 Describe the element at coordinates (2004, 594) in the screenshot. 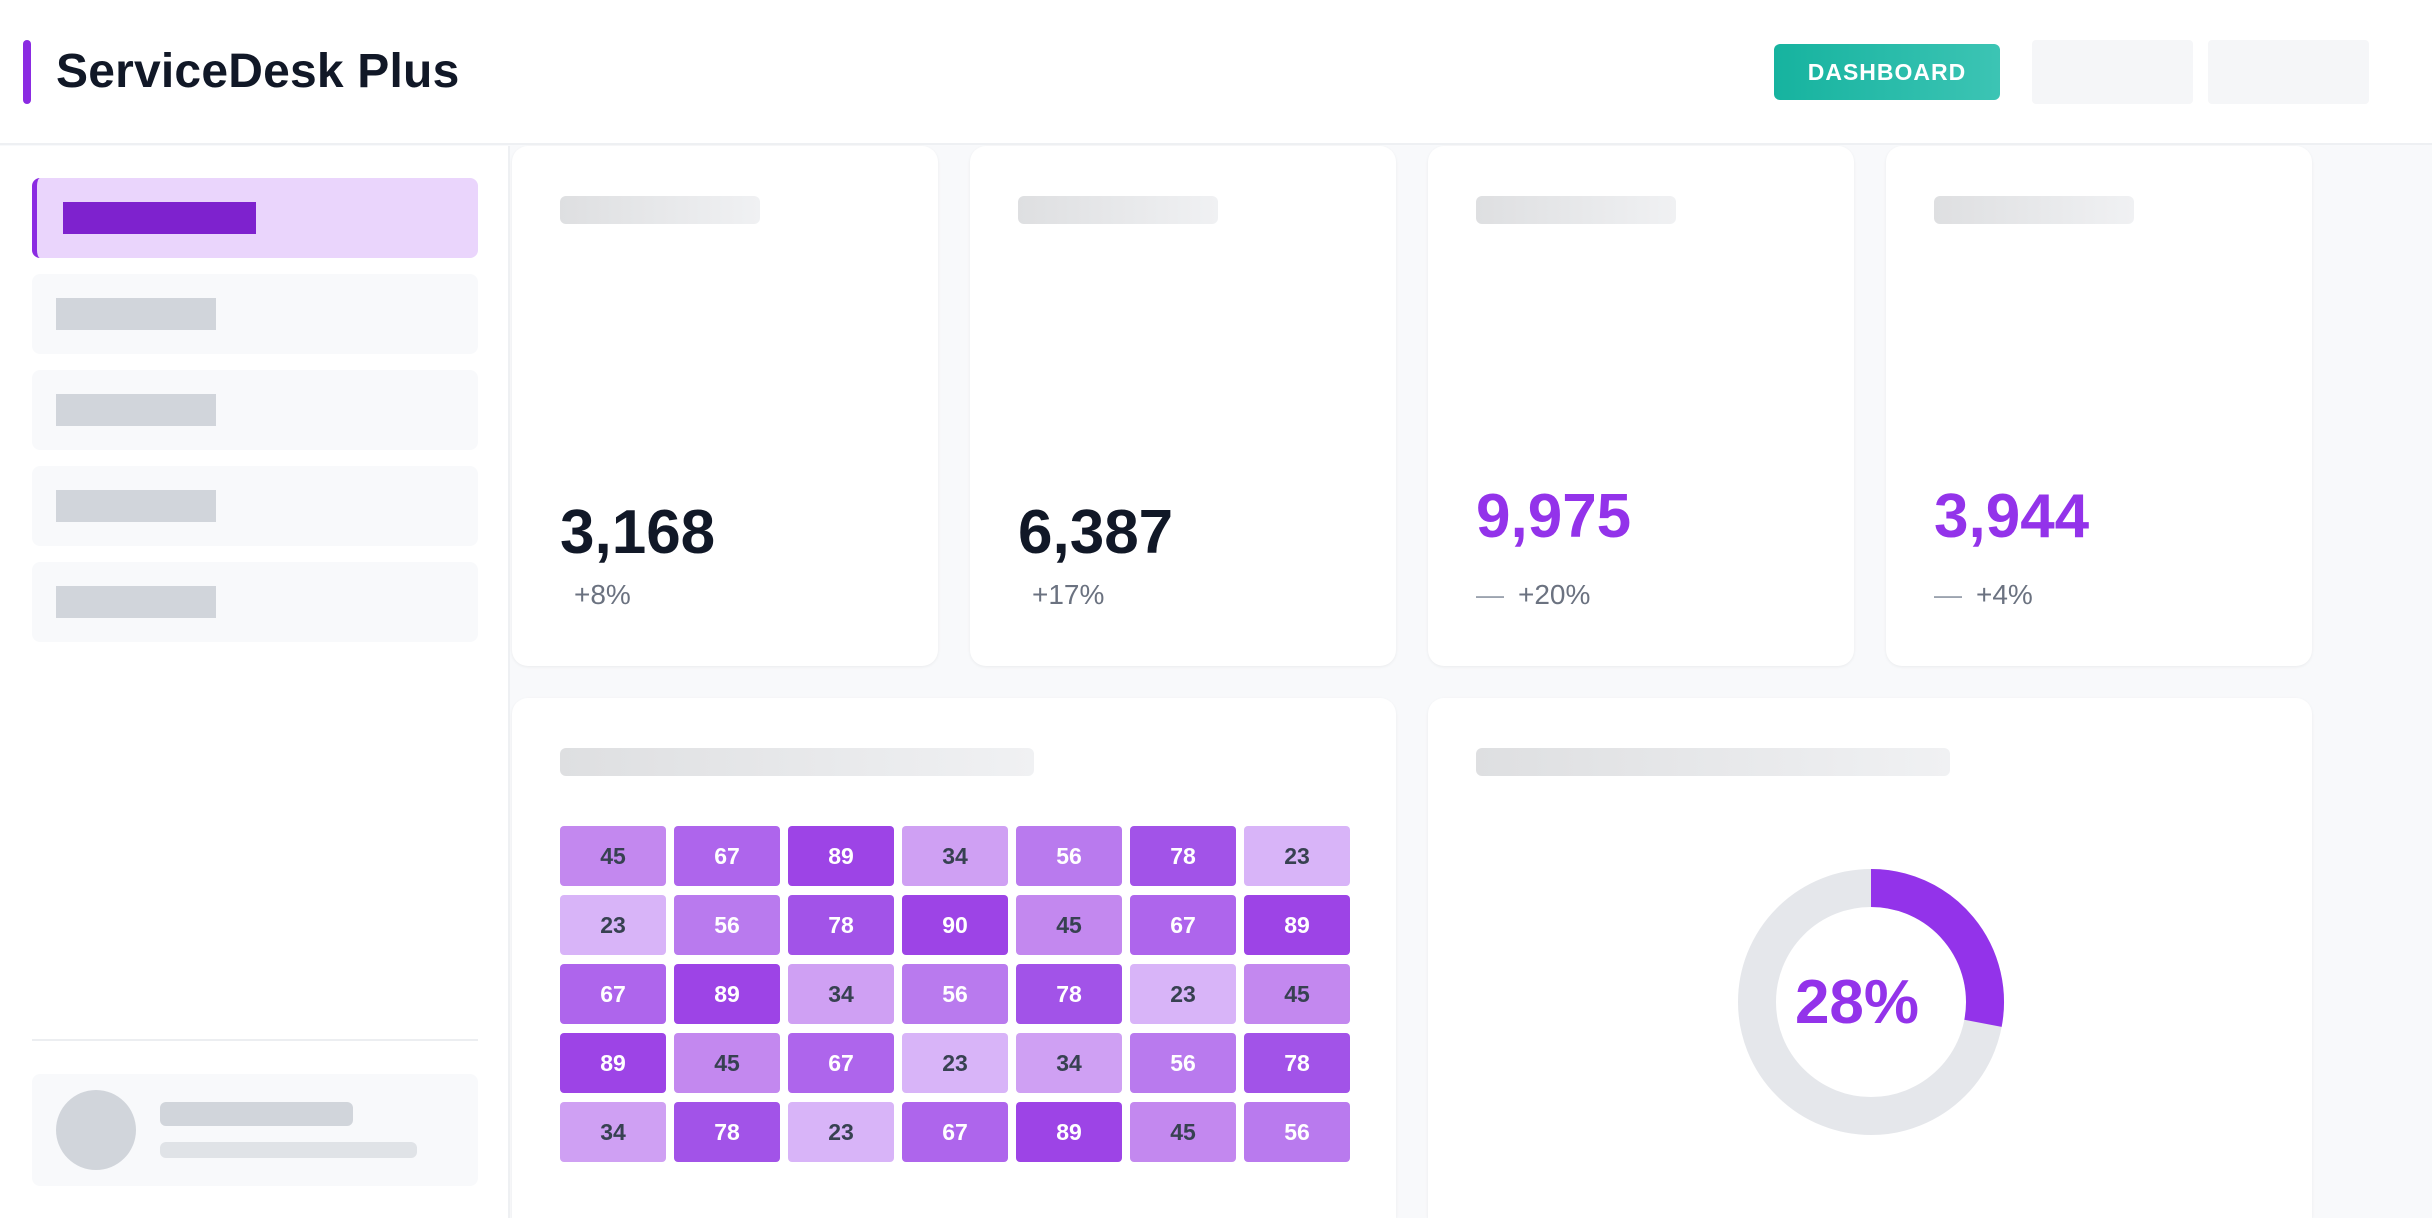

I see `stat-change-value: +4%` at that location.